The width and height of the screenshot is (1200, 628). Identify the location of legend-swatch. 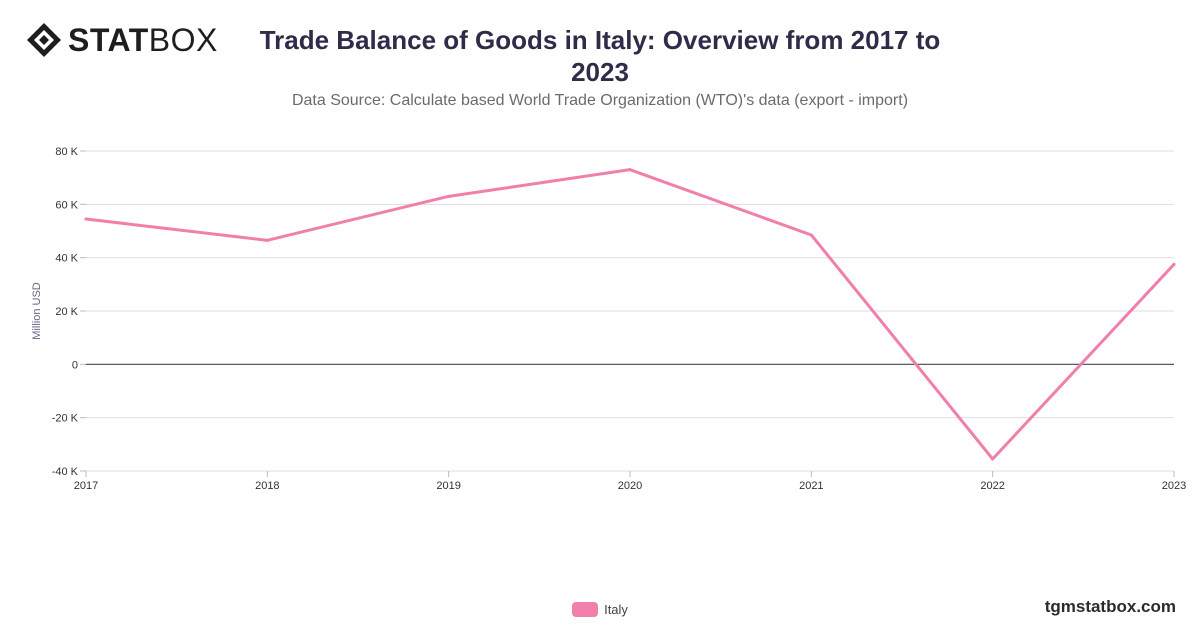
(585, 609).